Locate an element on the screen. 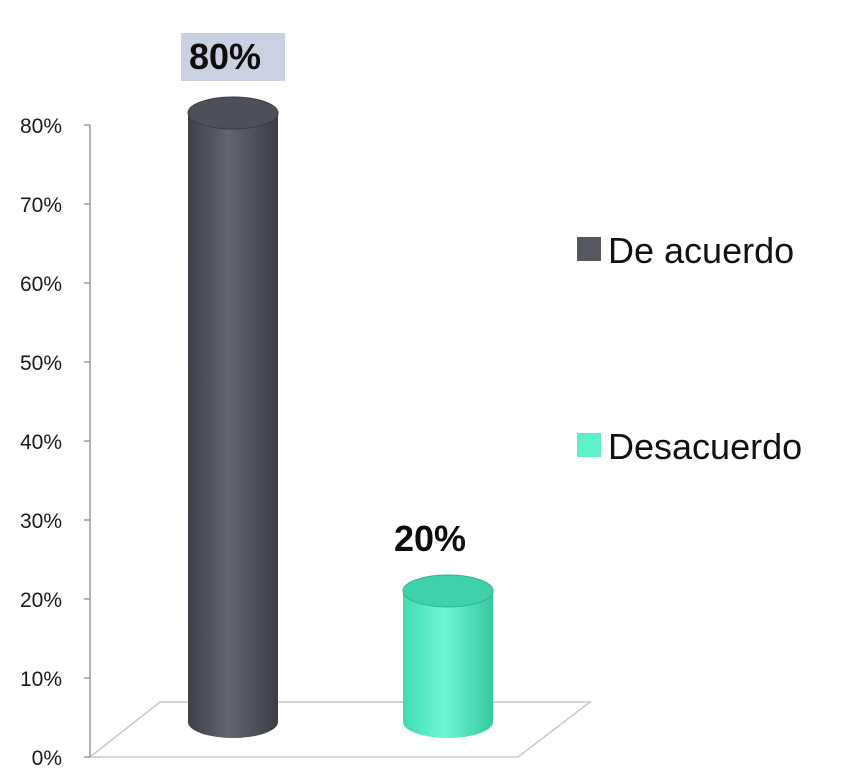  bar-desacuerdo is located at coordinates (448, 656).